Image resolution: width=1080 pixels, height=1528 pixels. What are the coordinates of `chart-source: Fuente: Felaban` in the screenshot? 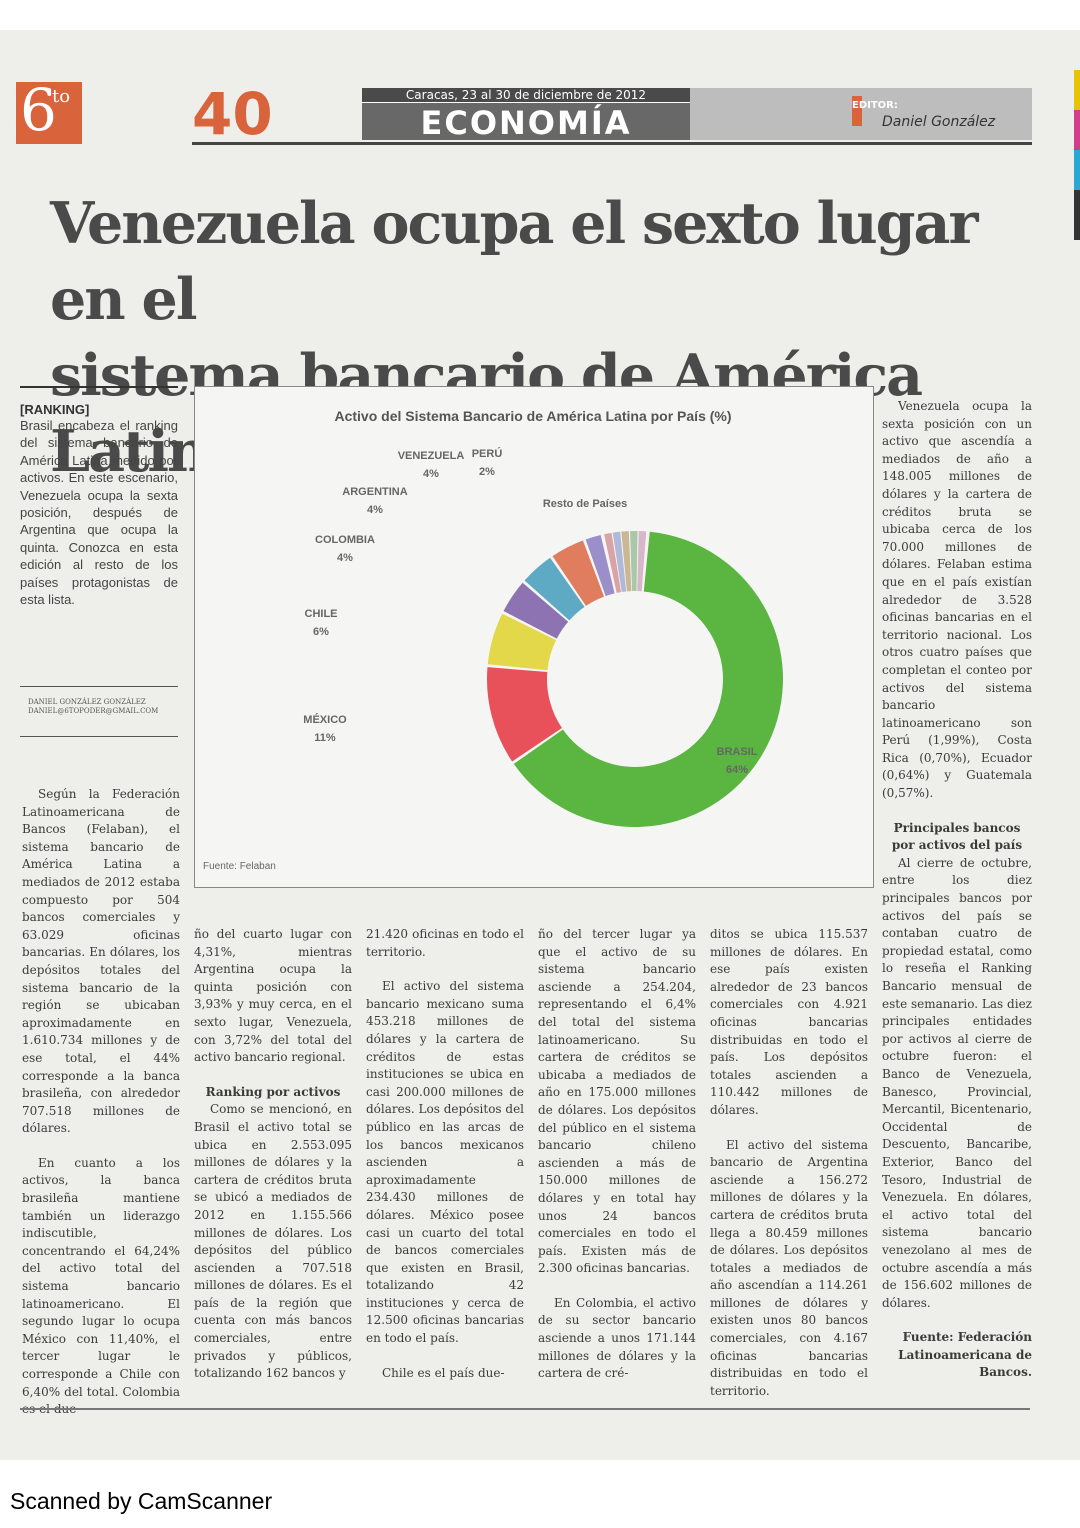 It's located at (239, 866).